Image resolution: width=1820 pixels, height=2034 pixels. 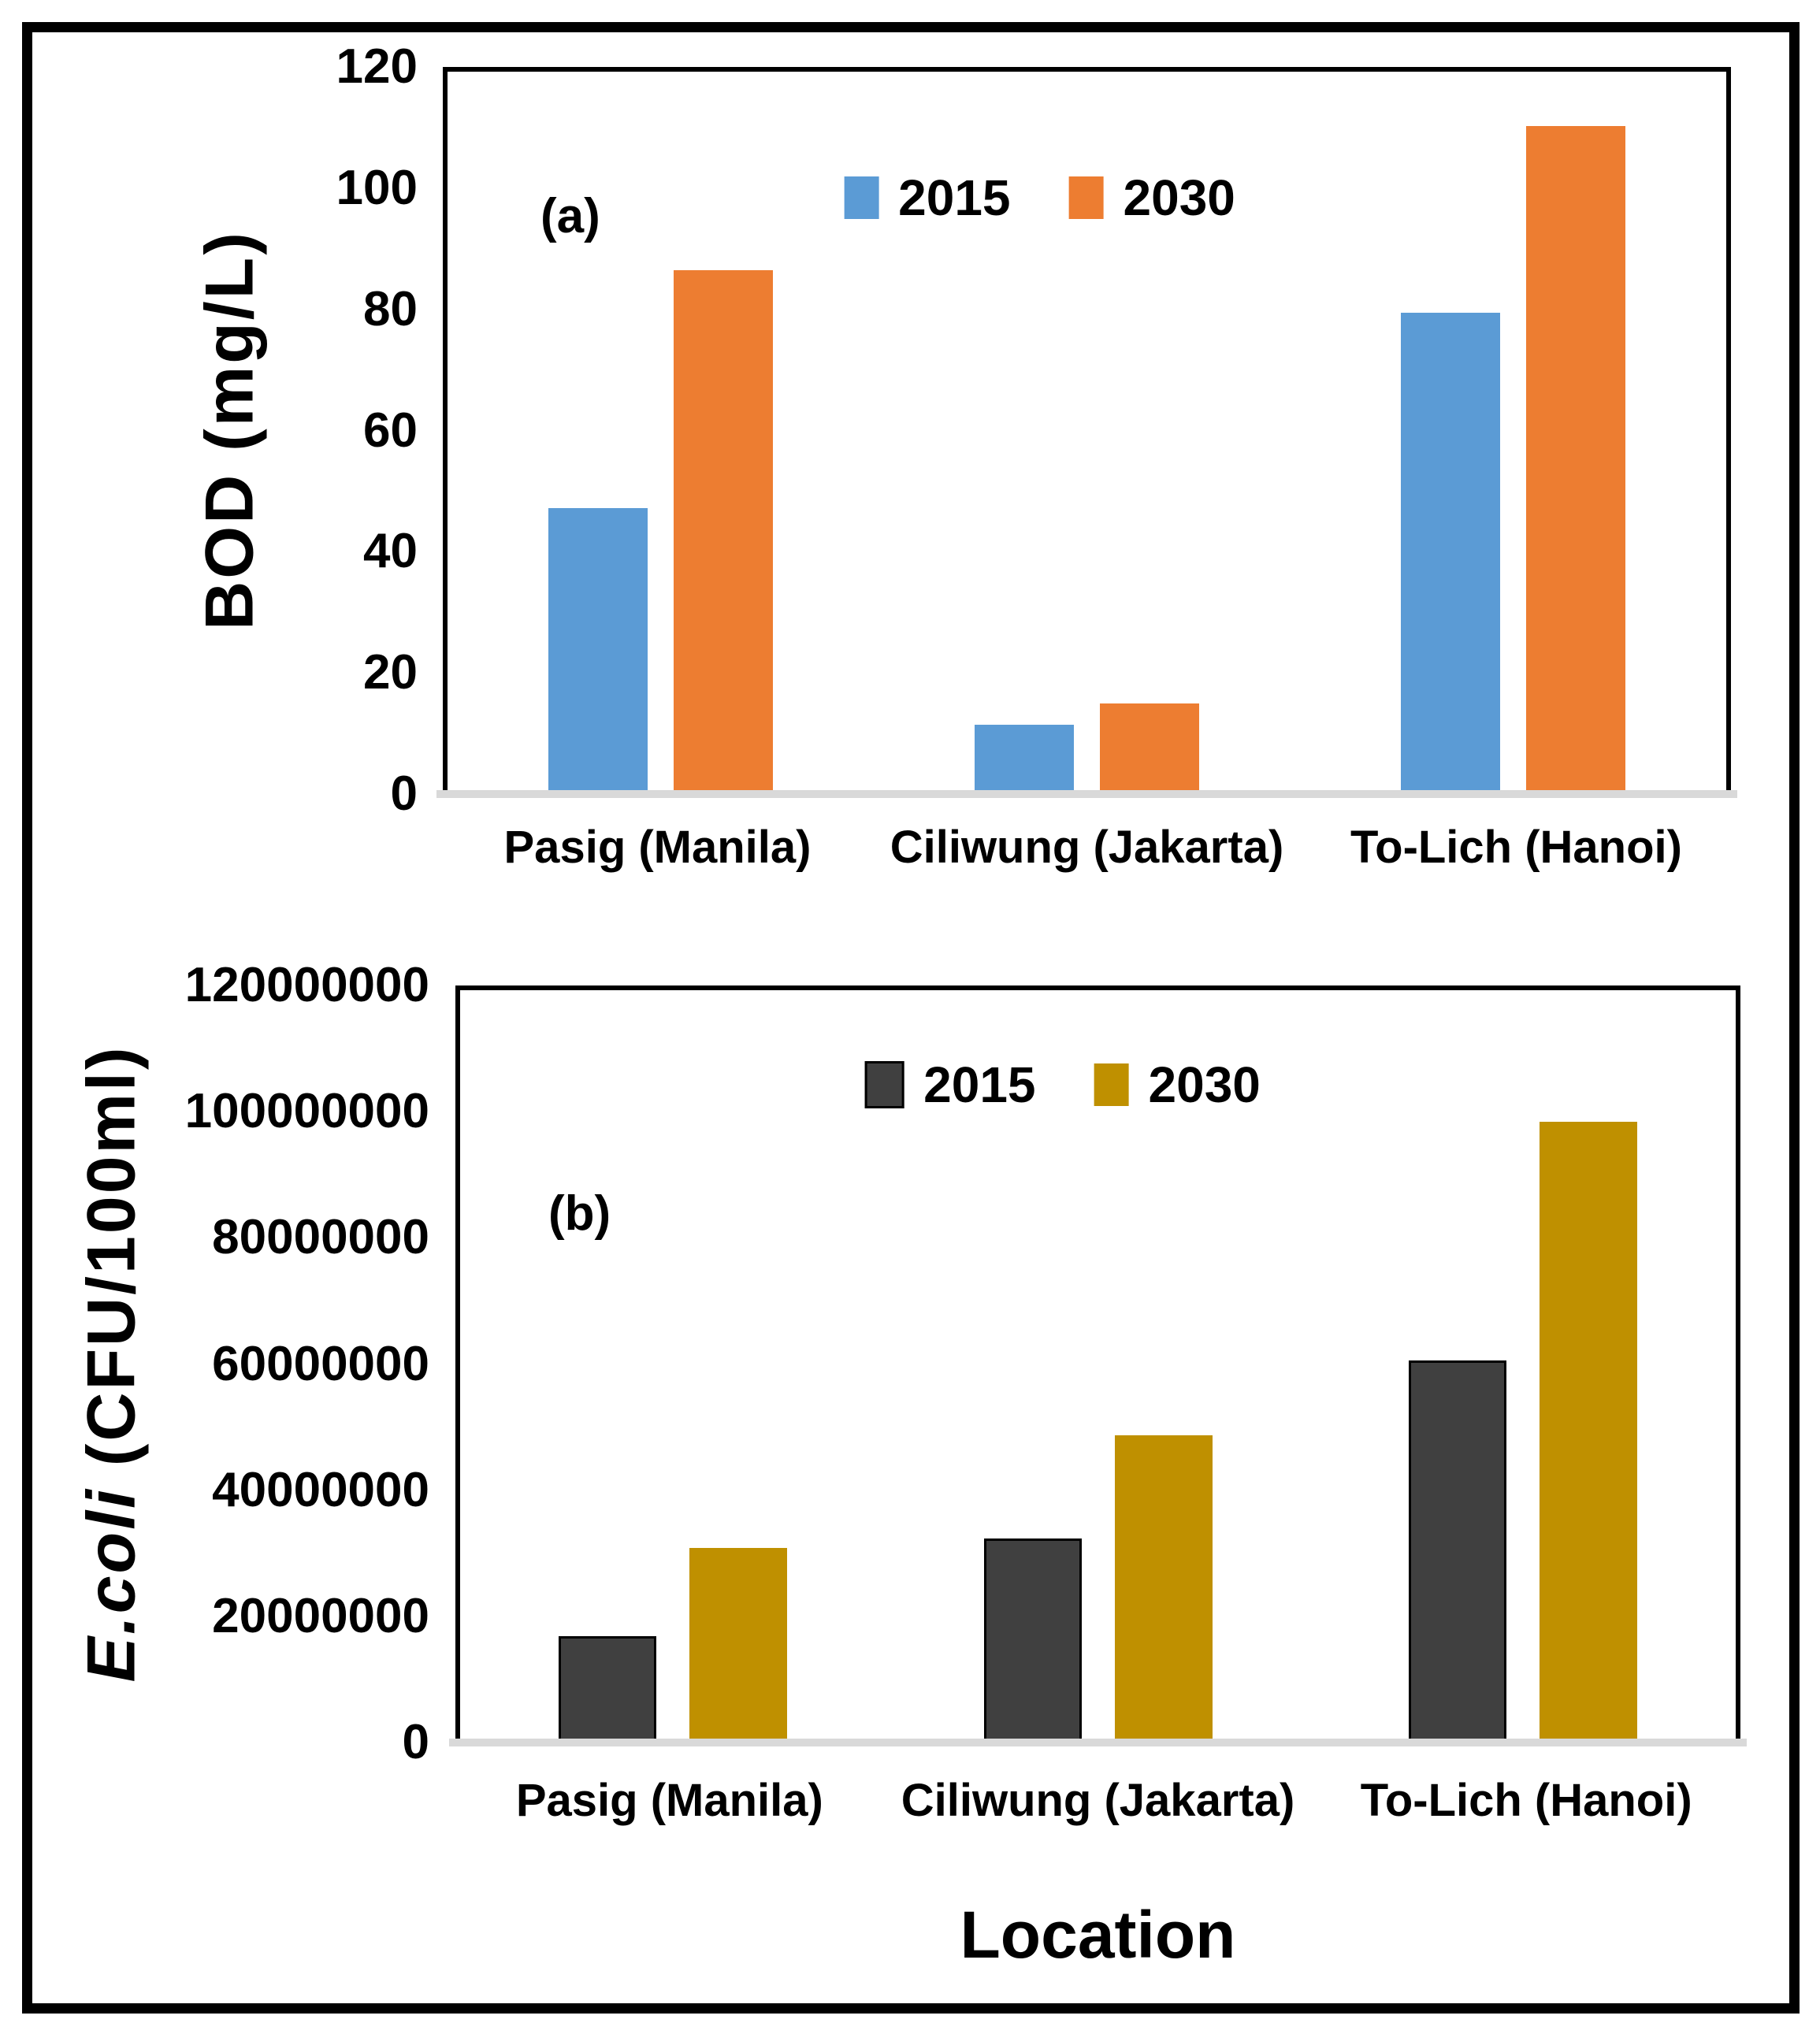 What do you see at coordinates (861, 198) in the screenshot?
I see `panel-a-legend-swatch-2015` at bounding box center [861, 198].